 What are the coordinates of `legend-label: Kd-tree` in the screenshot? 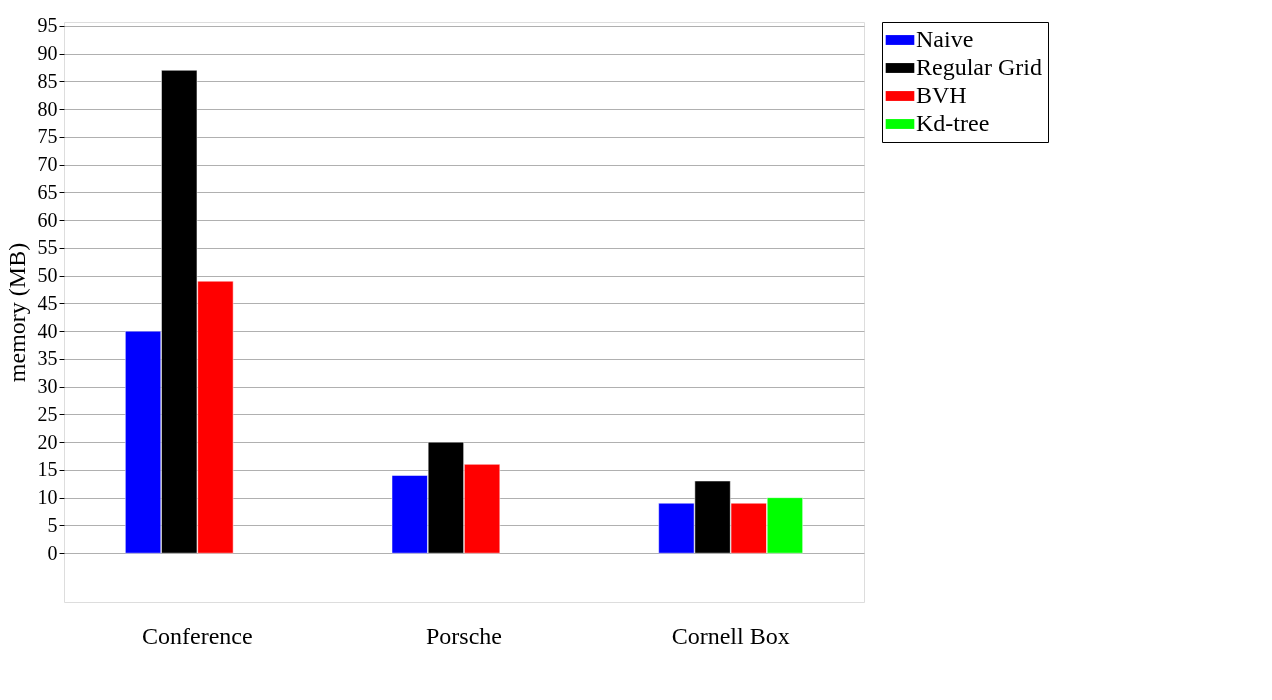 It's located at (953, 123).